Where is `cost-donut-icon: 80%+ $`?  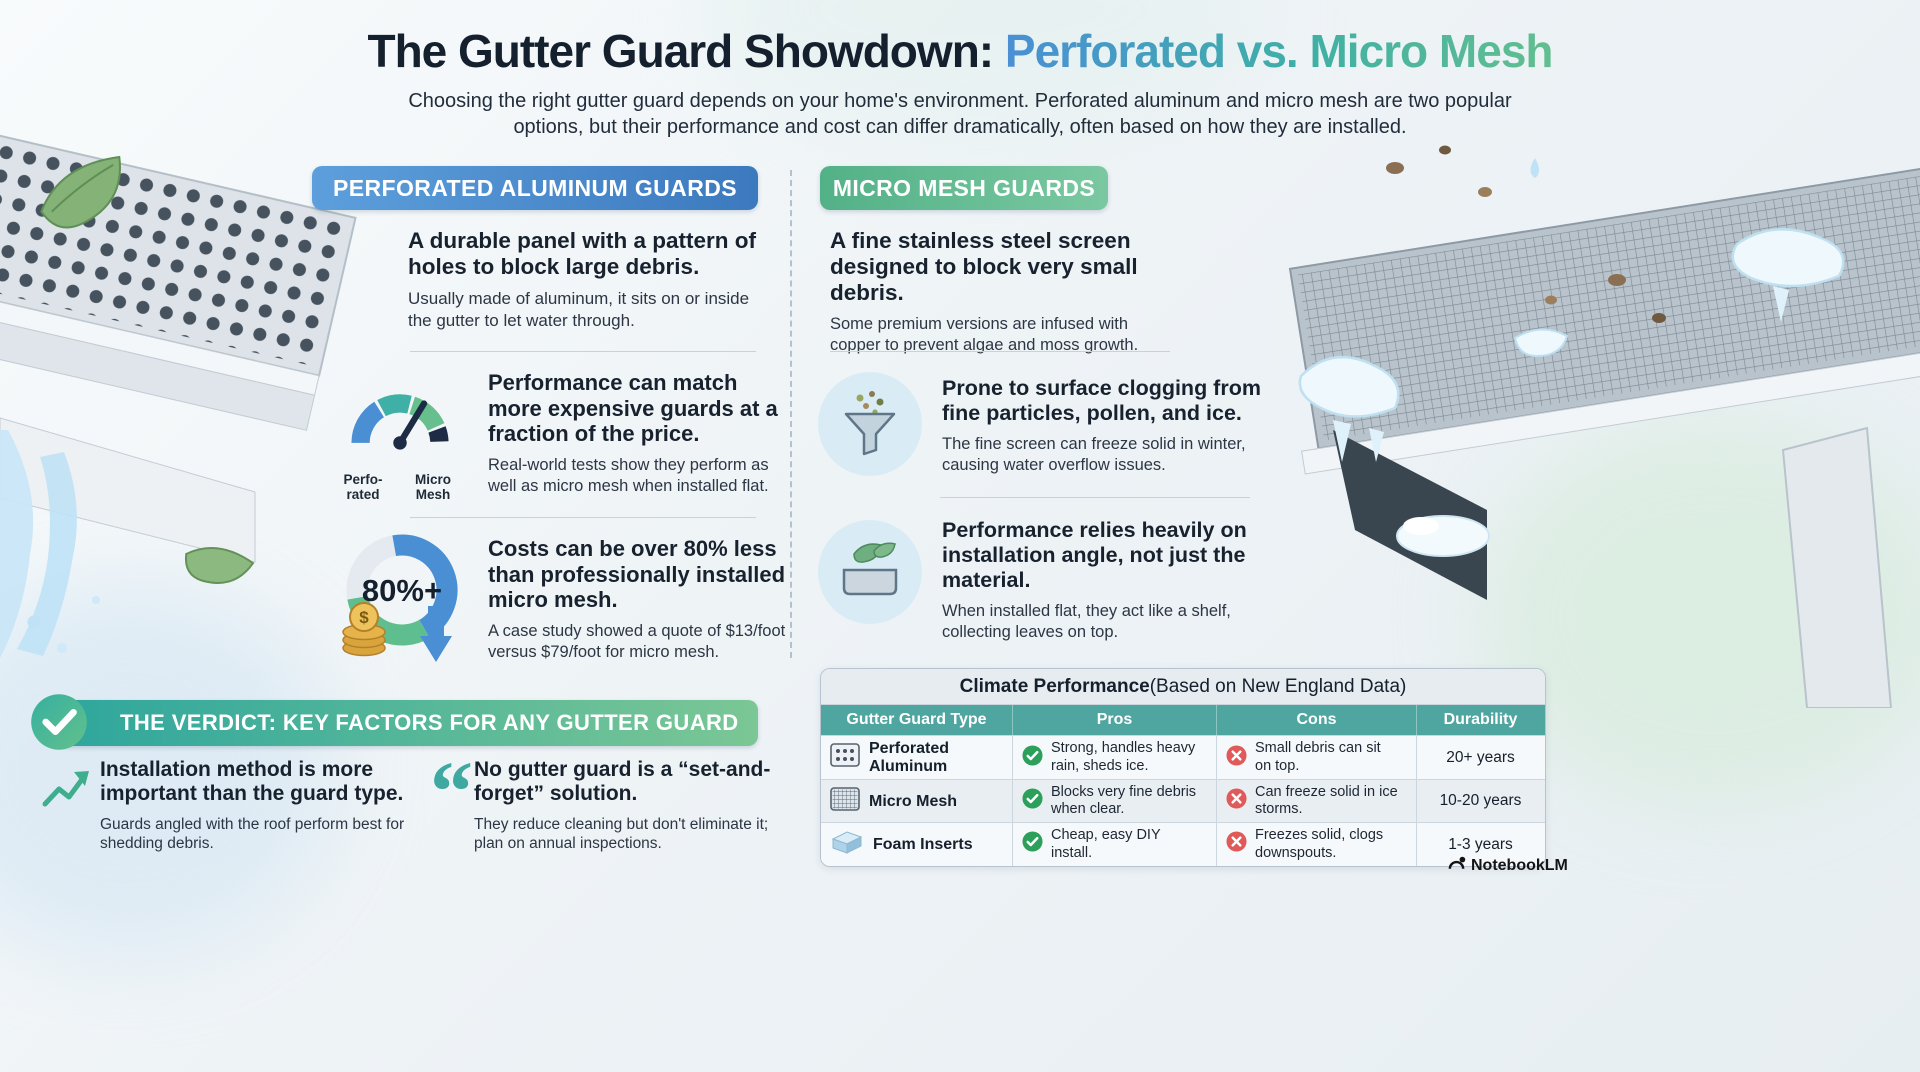
cost-donut-icon: 80%+ $ is located at coordinates (399, 601).